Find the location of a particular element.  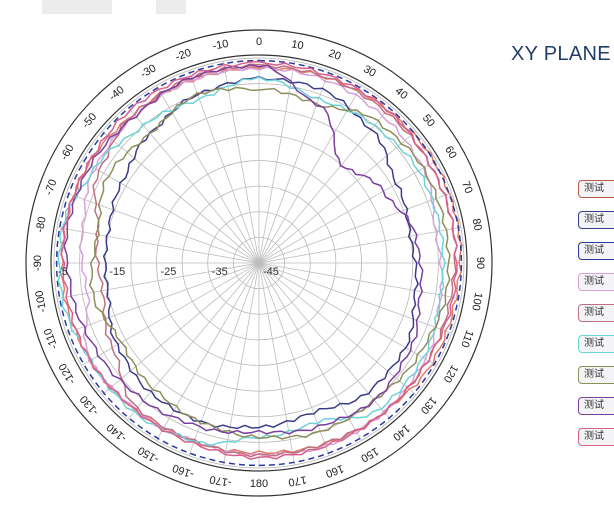

angle-tick-label: -80 is located at coordinates (41, 225).